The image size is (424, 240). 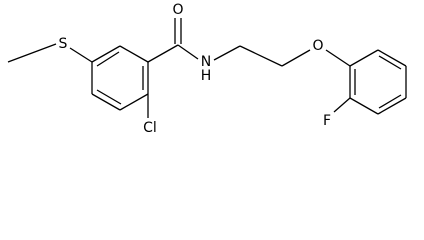 What do you see at coordinates (150, 128) in the screenshot?
I see `atom-label: Cl` at bounding box center [150, 128].